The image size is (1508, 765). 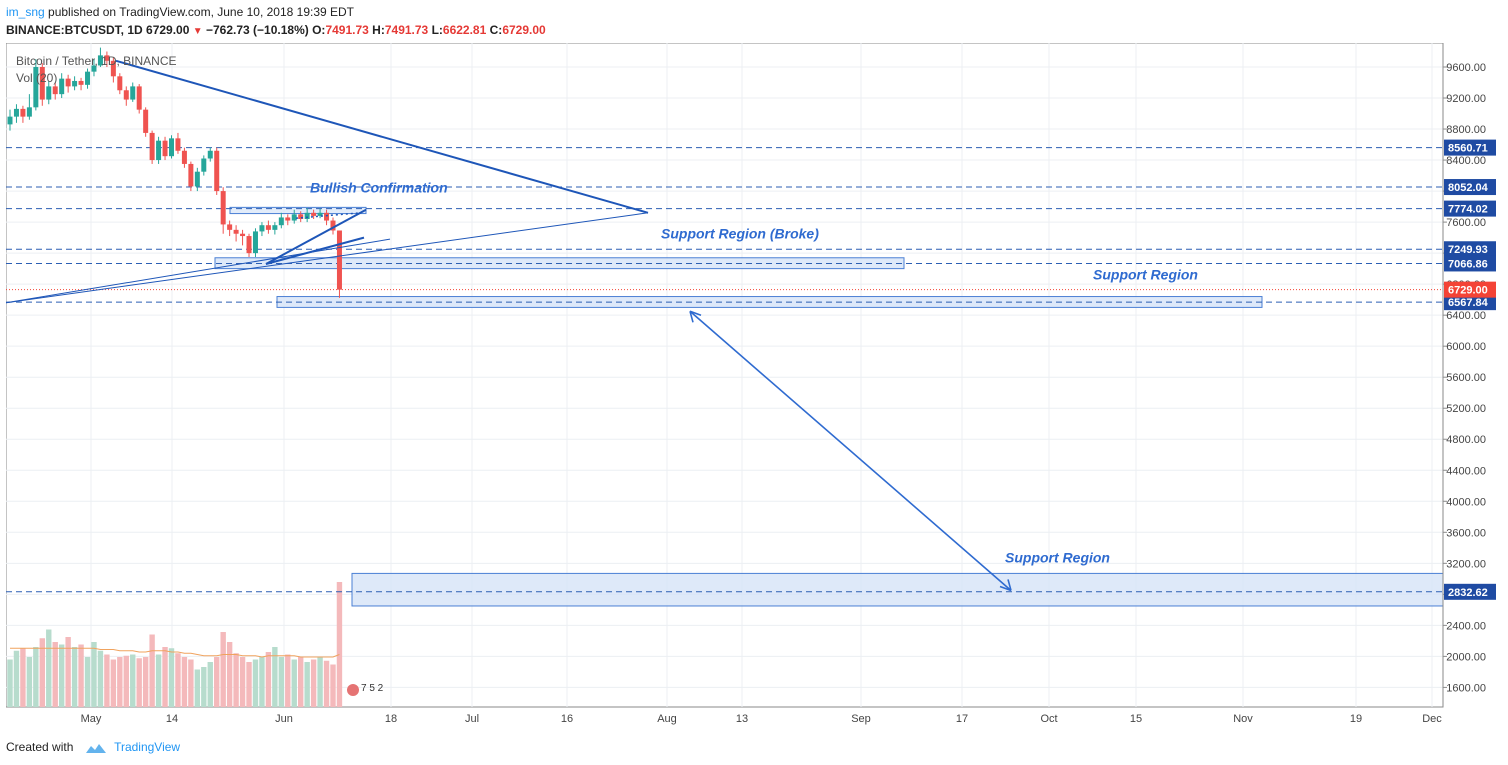 What do you see at coordinates (1466, 440) in the screenshot?
I see `y-tick-label: 4800.00` at bounding box center [1466, 440].